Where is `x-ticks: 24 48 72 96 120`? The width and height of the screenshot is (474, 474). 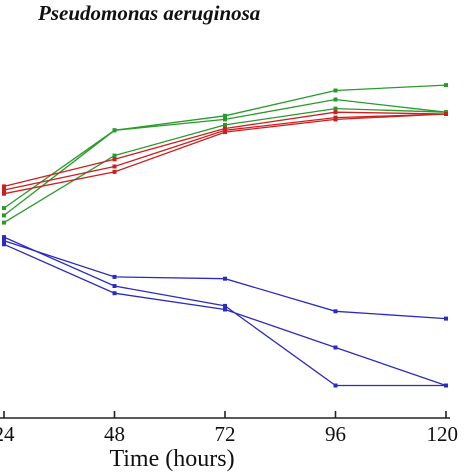
x-ticks: 24 48 72 96 120 is located at coordinates (229, 428).